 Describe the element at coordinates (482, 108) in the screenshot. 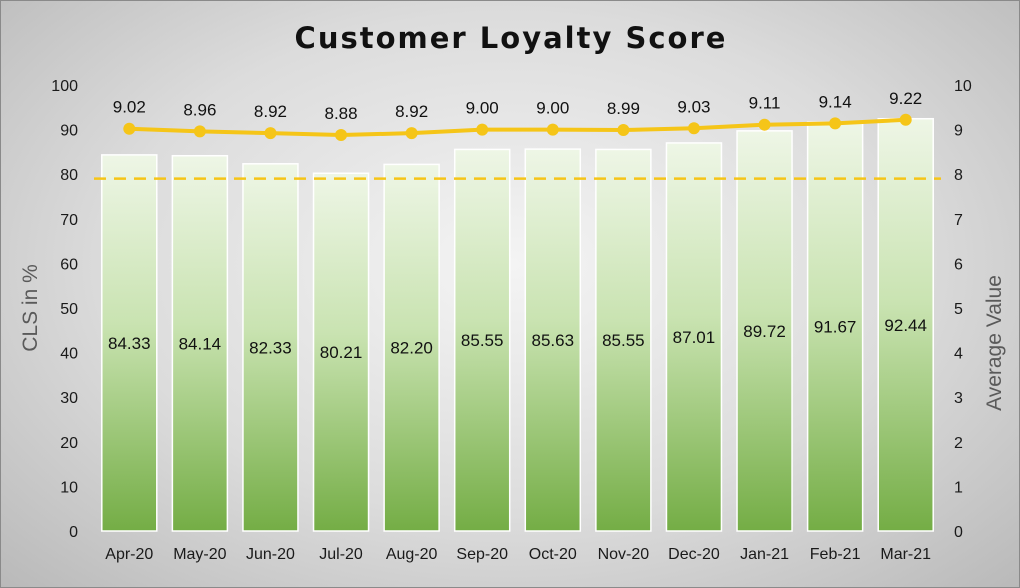

I see `line-label-Sep-20: 9.00` at that location.